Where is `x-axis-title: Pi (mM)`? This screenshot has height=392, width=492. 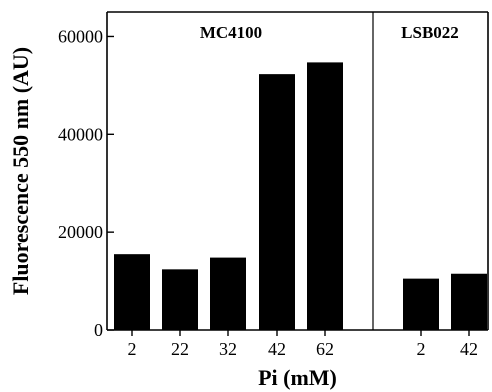
x-axis-title: Pi (mM) is located at coordinates (297, 377).